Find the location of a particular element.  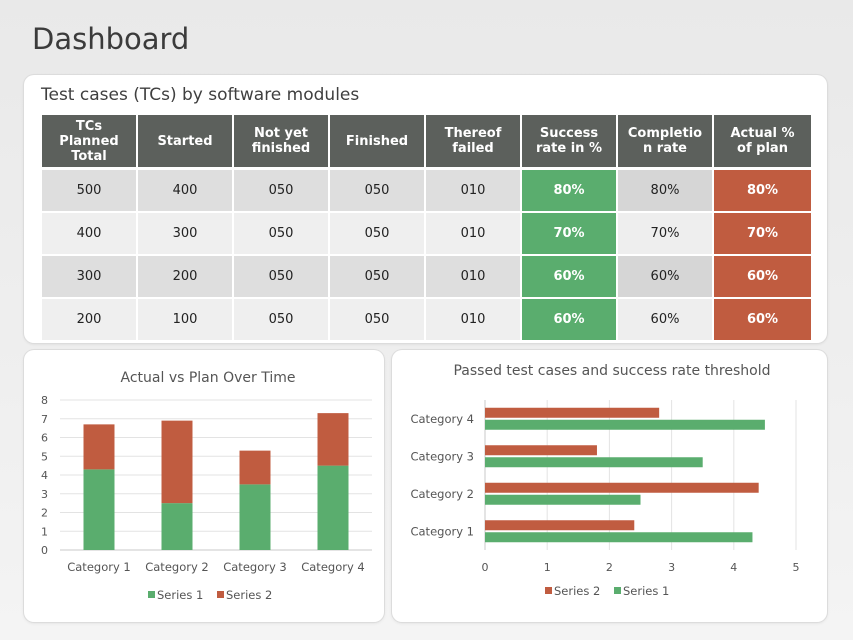

x-tick-label: 2 is located at coordinates (609, 567).